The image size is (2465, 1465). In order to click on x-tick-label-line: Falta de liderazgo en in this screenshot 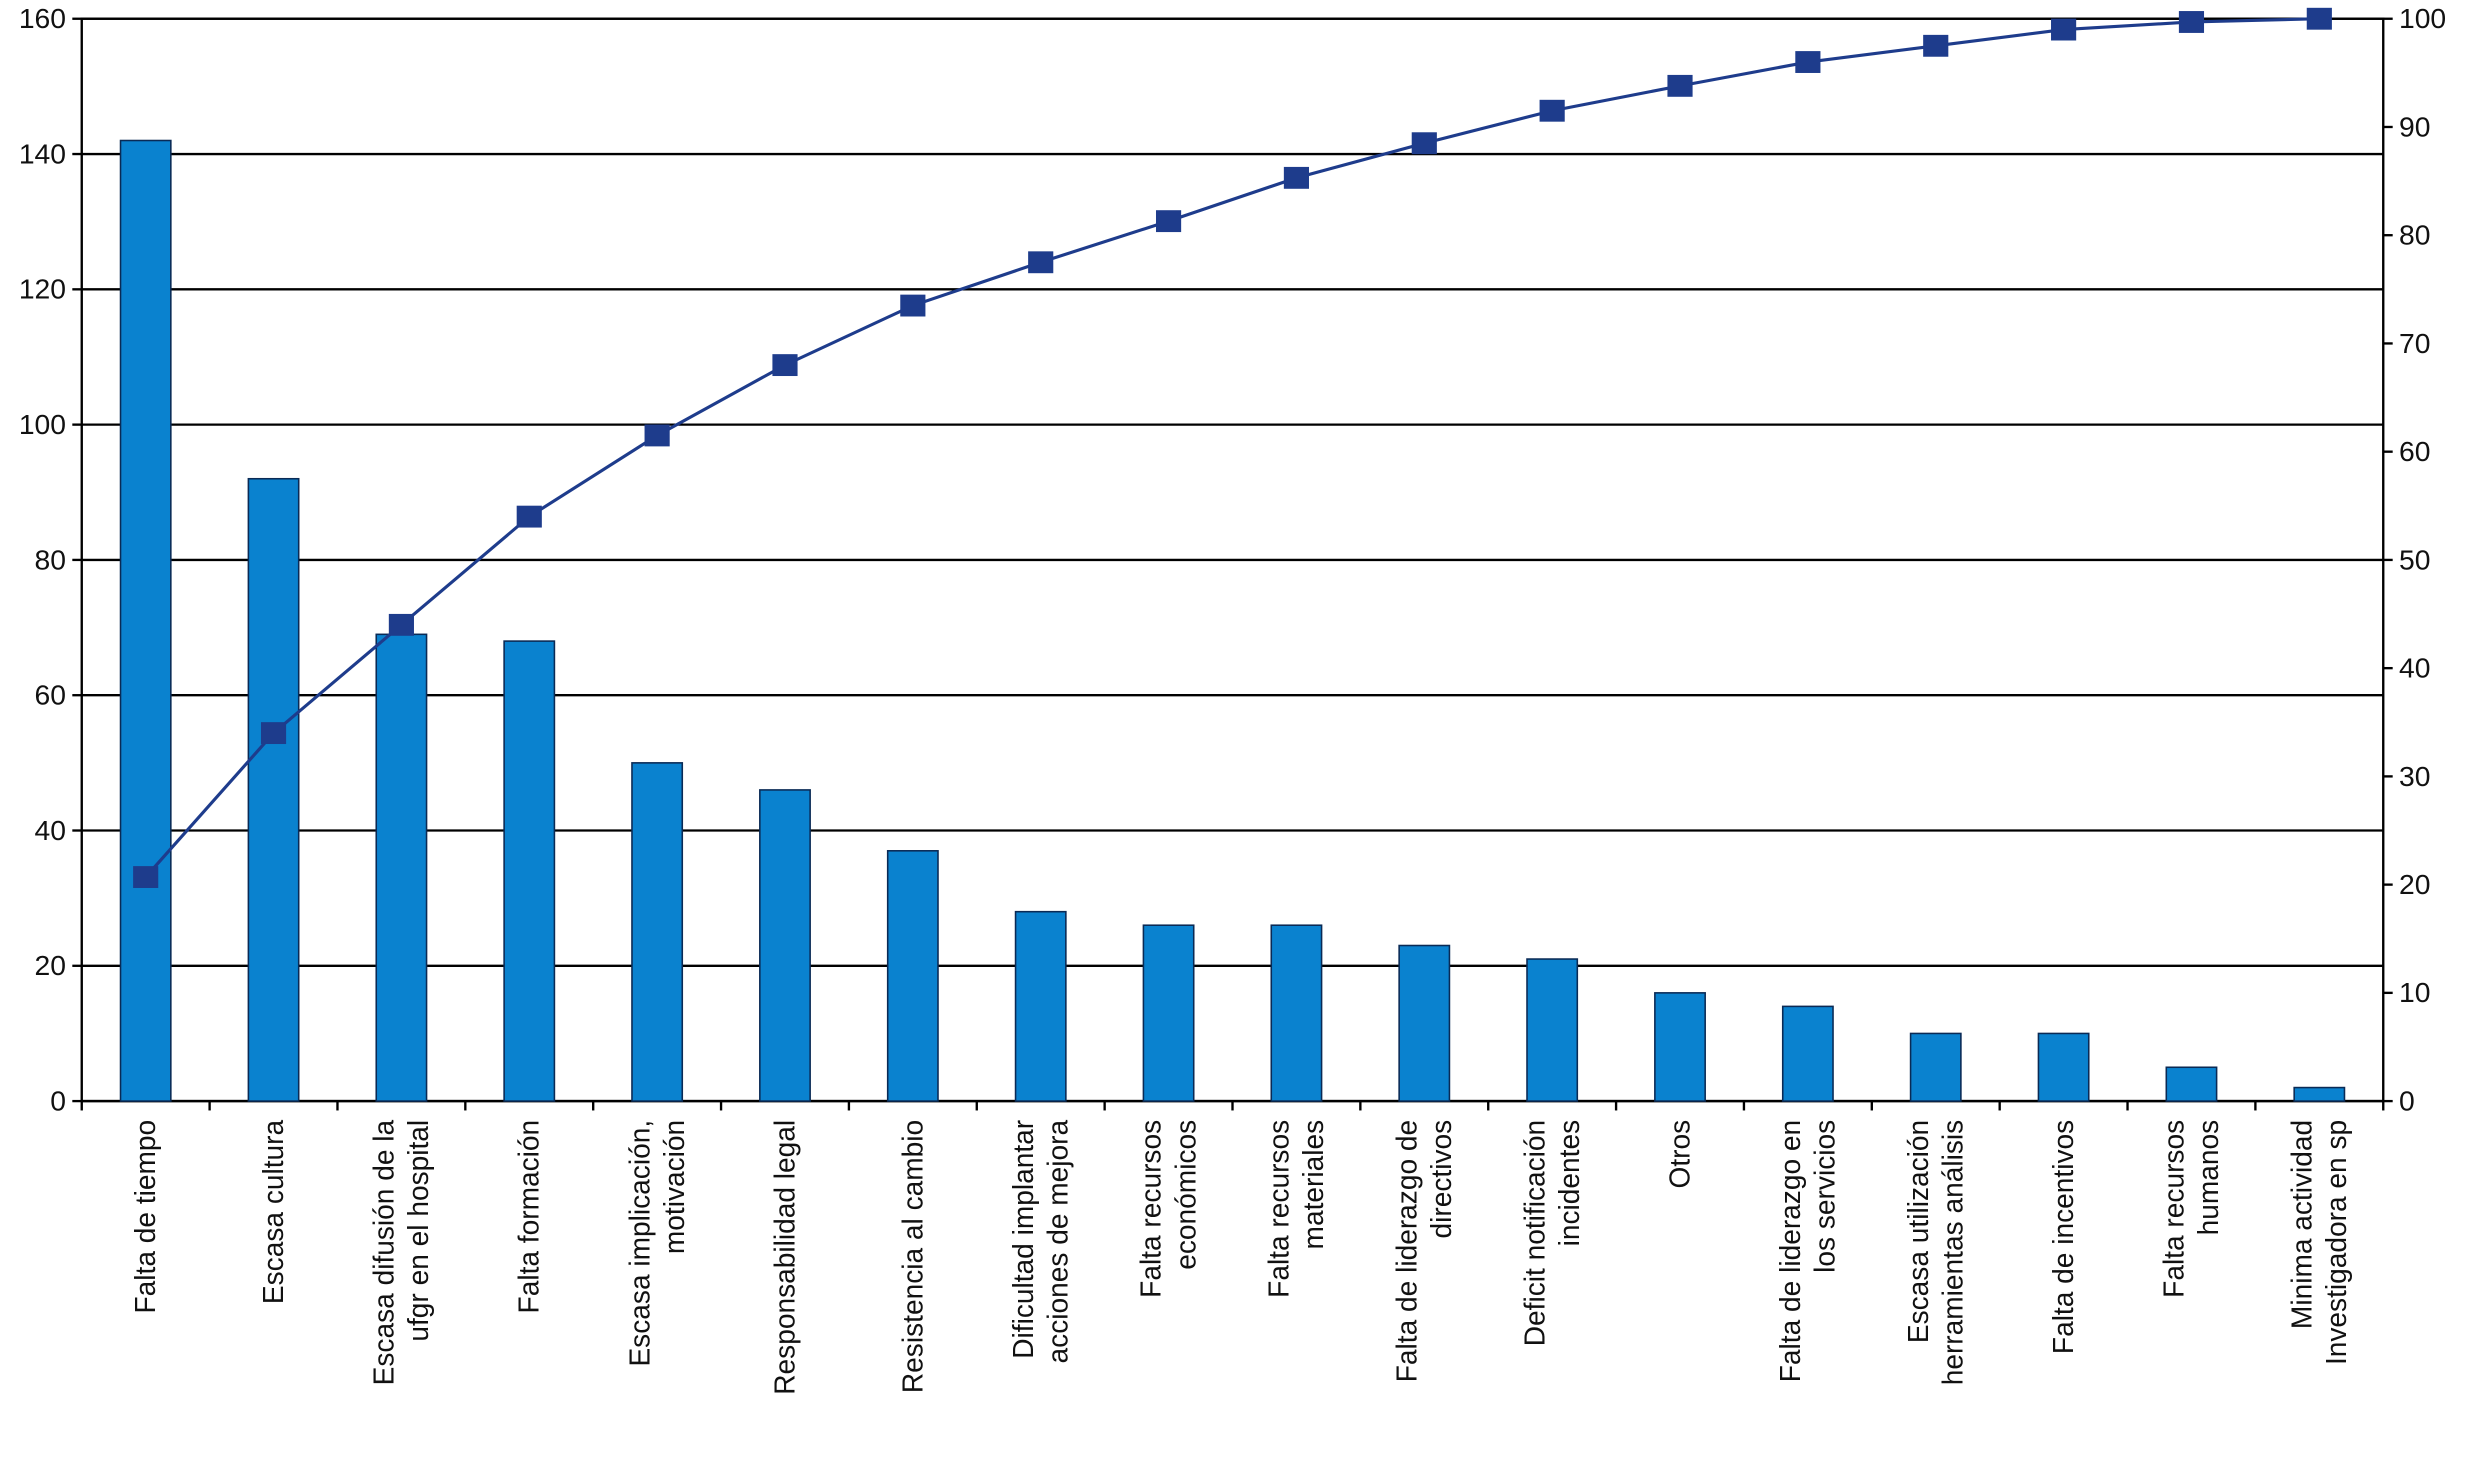, I will do `click(1790, 1251)`.